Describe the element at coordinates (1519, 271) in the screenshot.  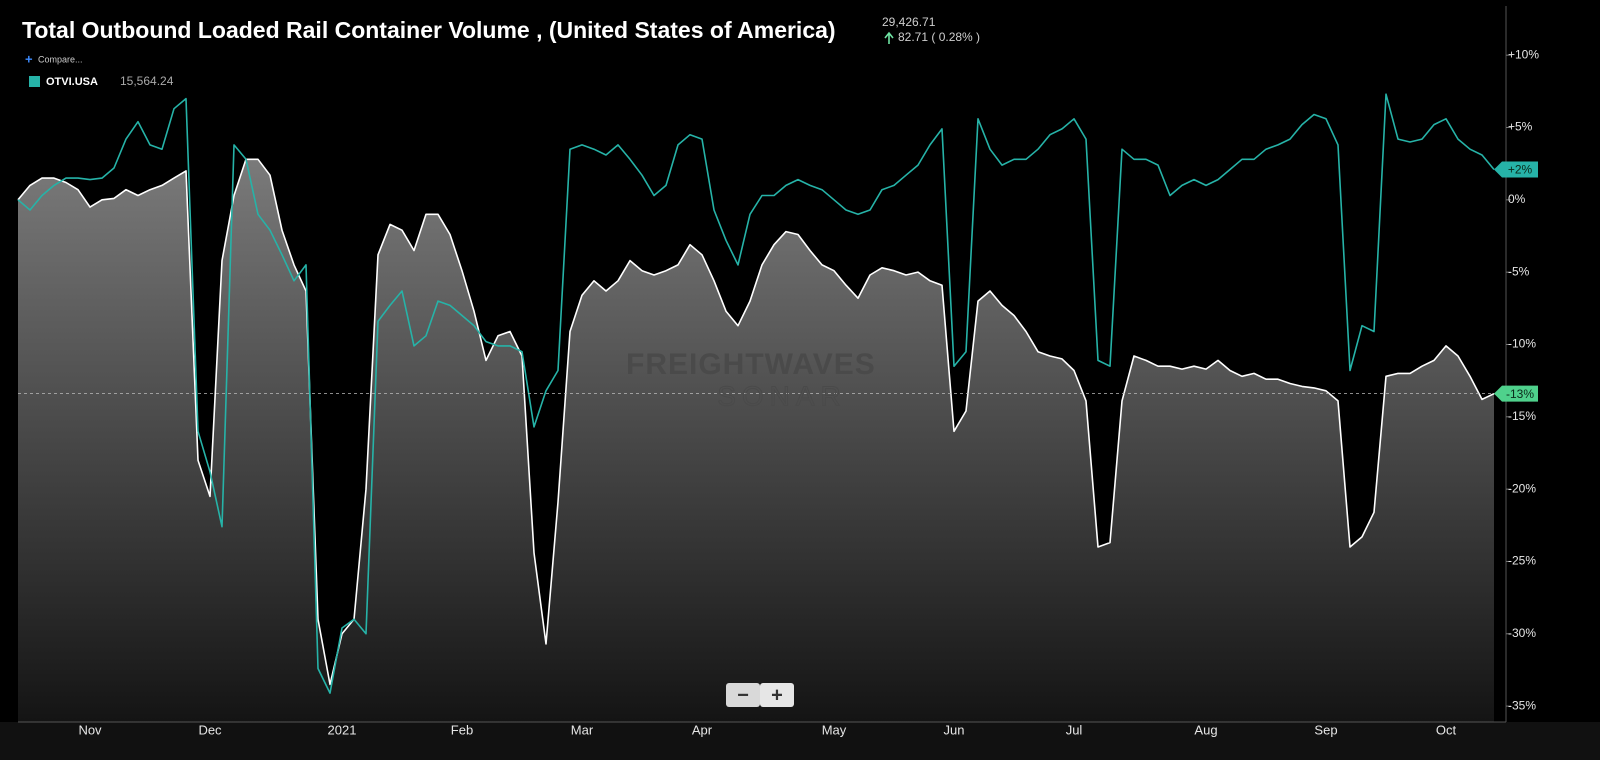
I see `y-tick-label: -5%` at that location.